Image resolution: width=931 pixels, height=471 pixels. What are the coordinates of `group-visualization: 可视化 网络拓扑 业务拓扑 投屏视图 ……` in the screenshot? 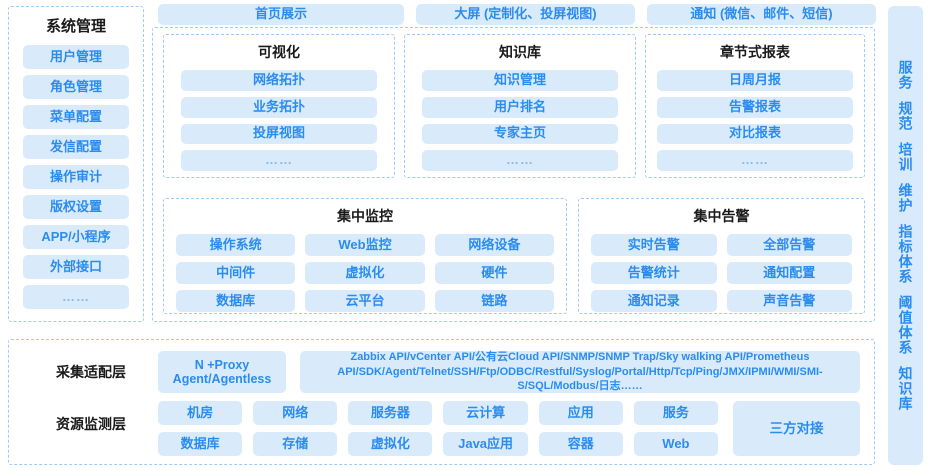 It's located at (279, 106).